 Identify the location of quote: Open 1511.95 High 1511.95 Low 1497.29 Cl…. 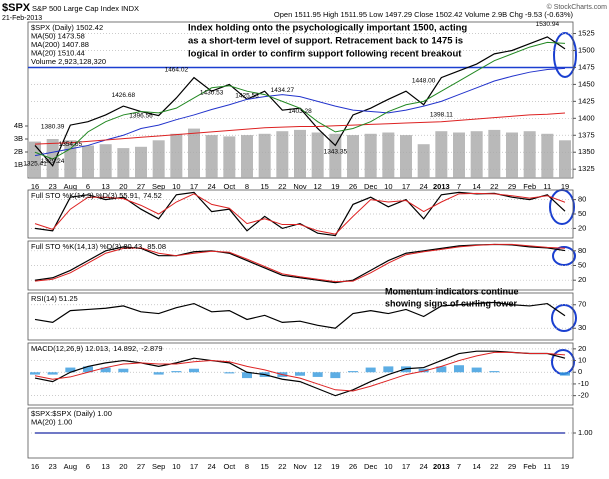
(424, 14).